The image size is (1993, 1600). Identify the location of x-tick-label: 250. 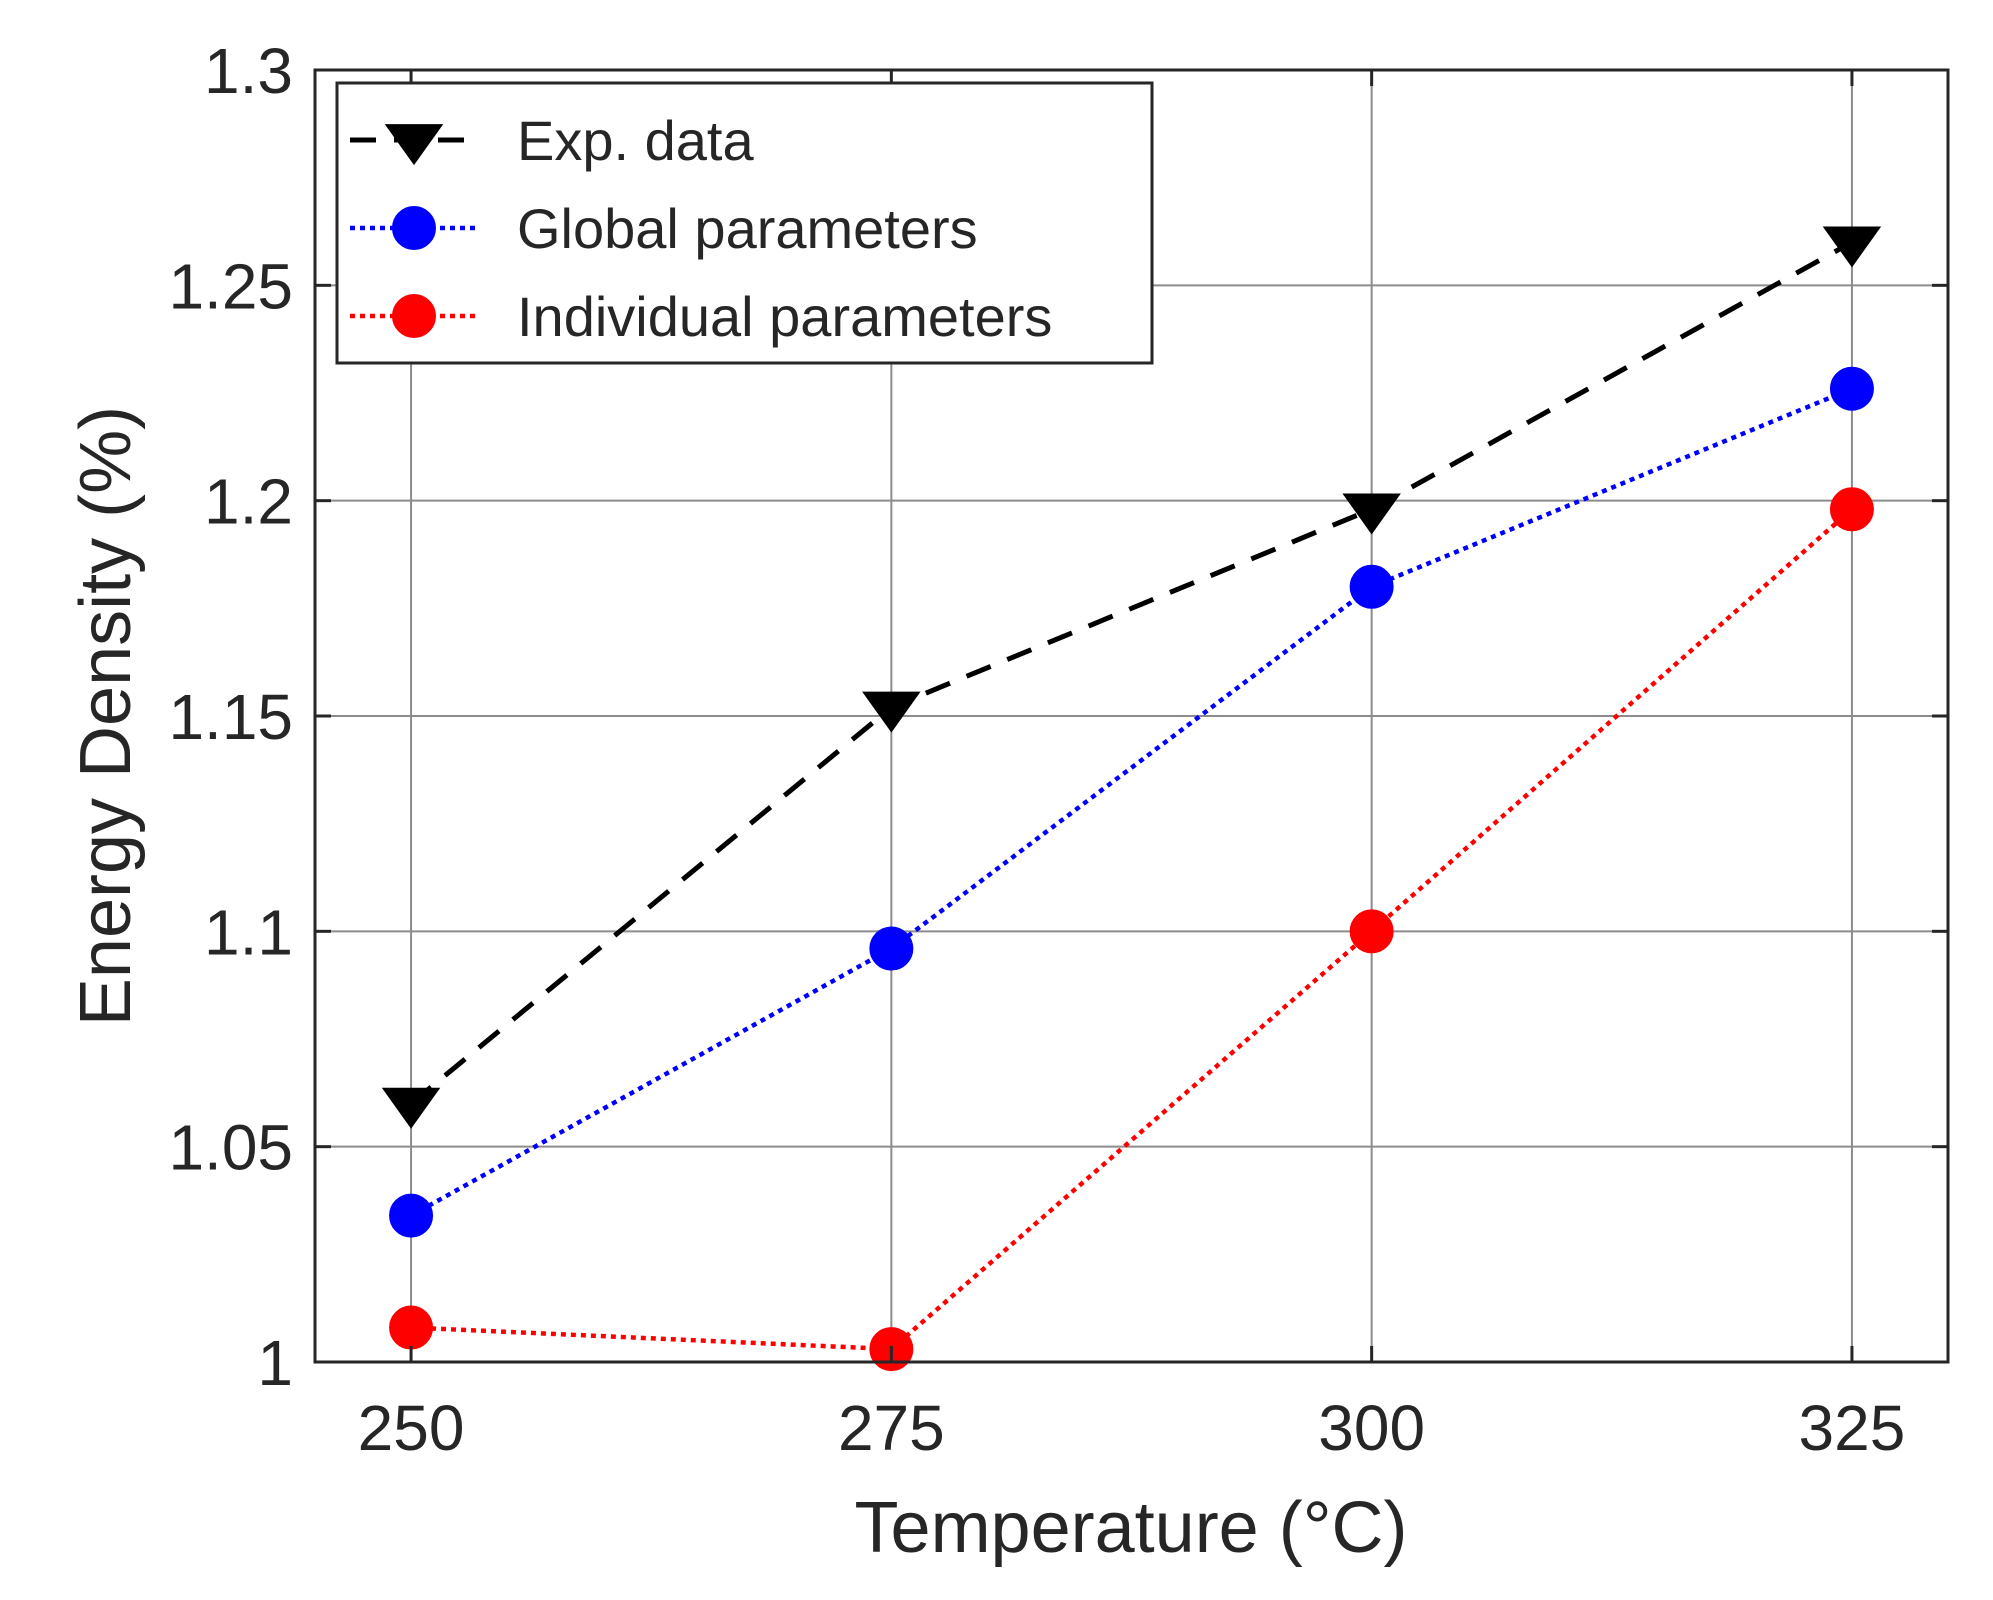
(411, 1428).